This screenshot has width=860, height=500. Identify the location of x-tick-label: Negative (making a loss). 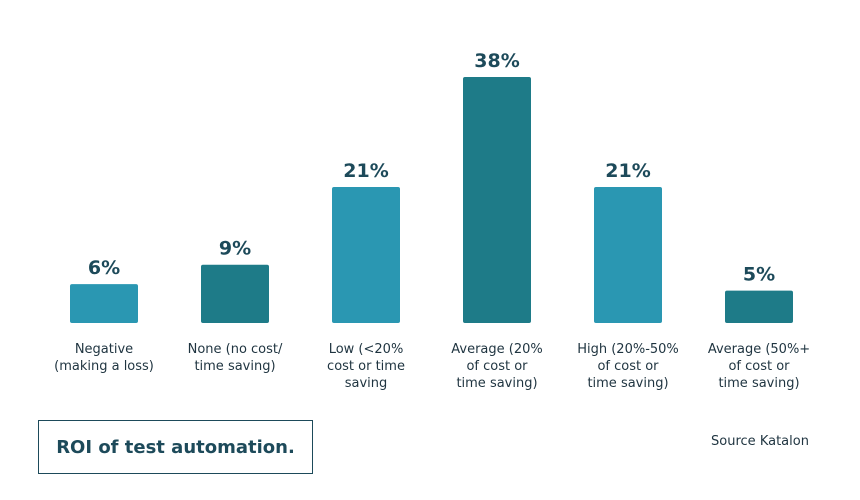
(104, 358).